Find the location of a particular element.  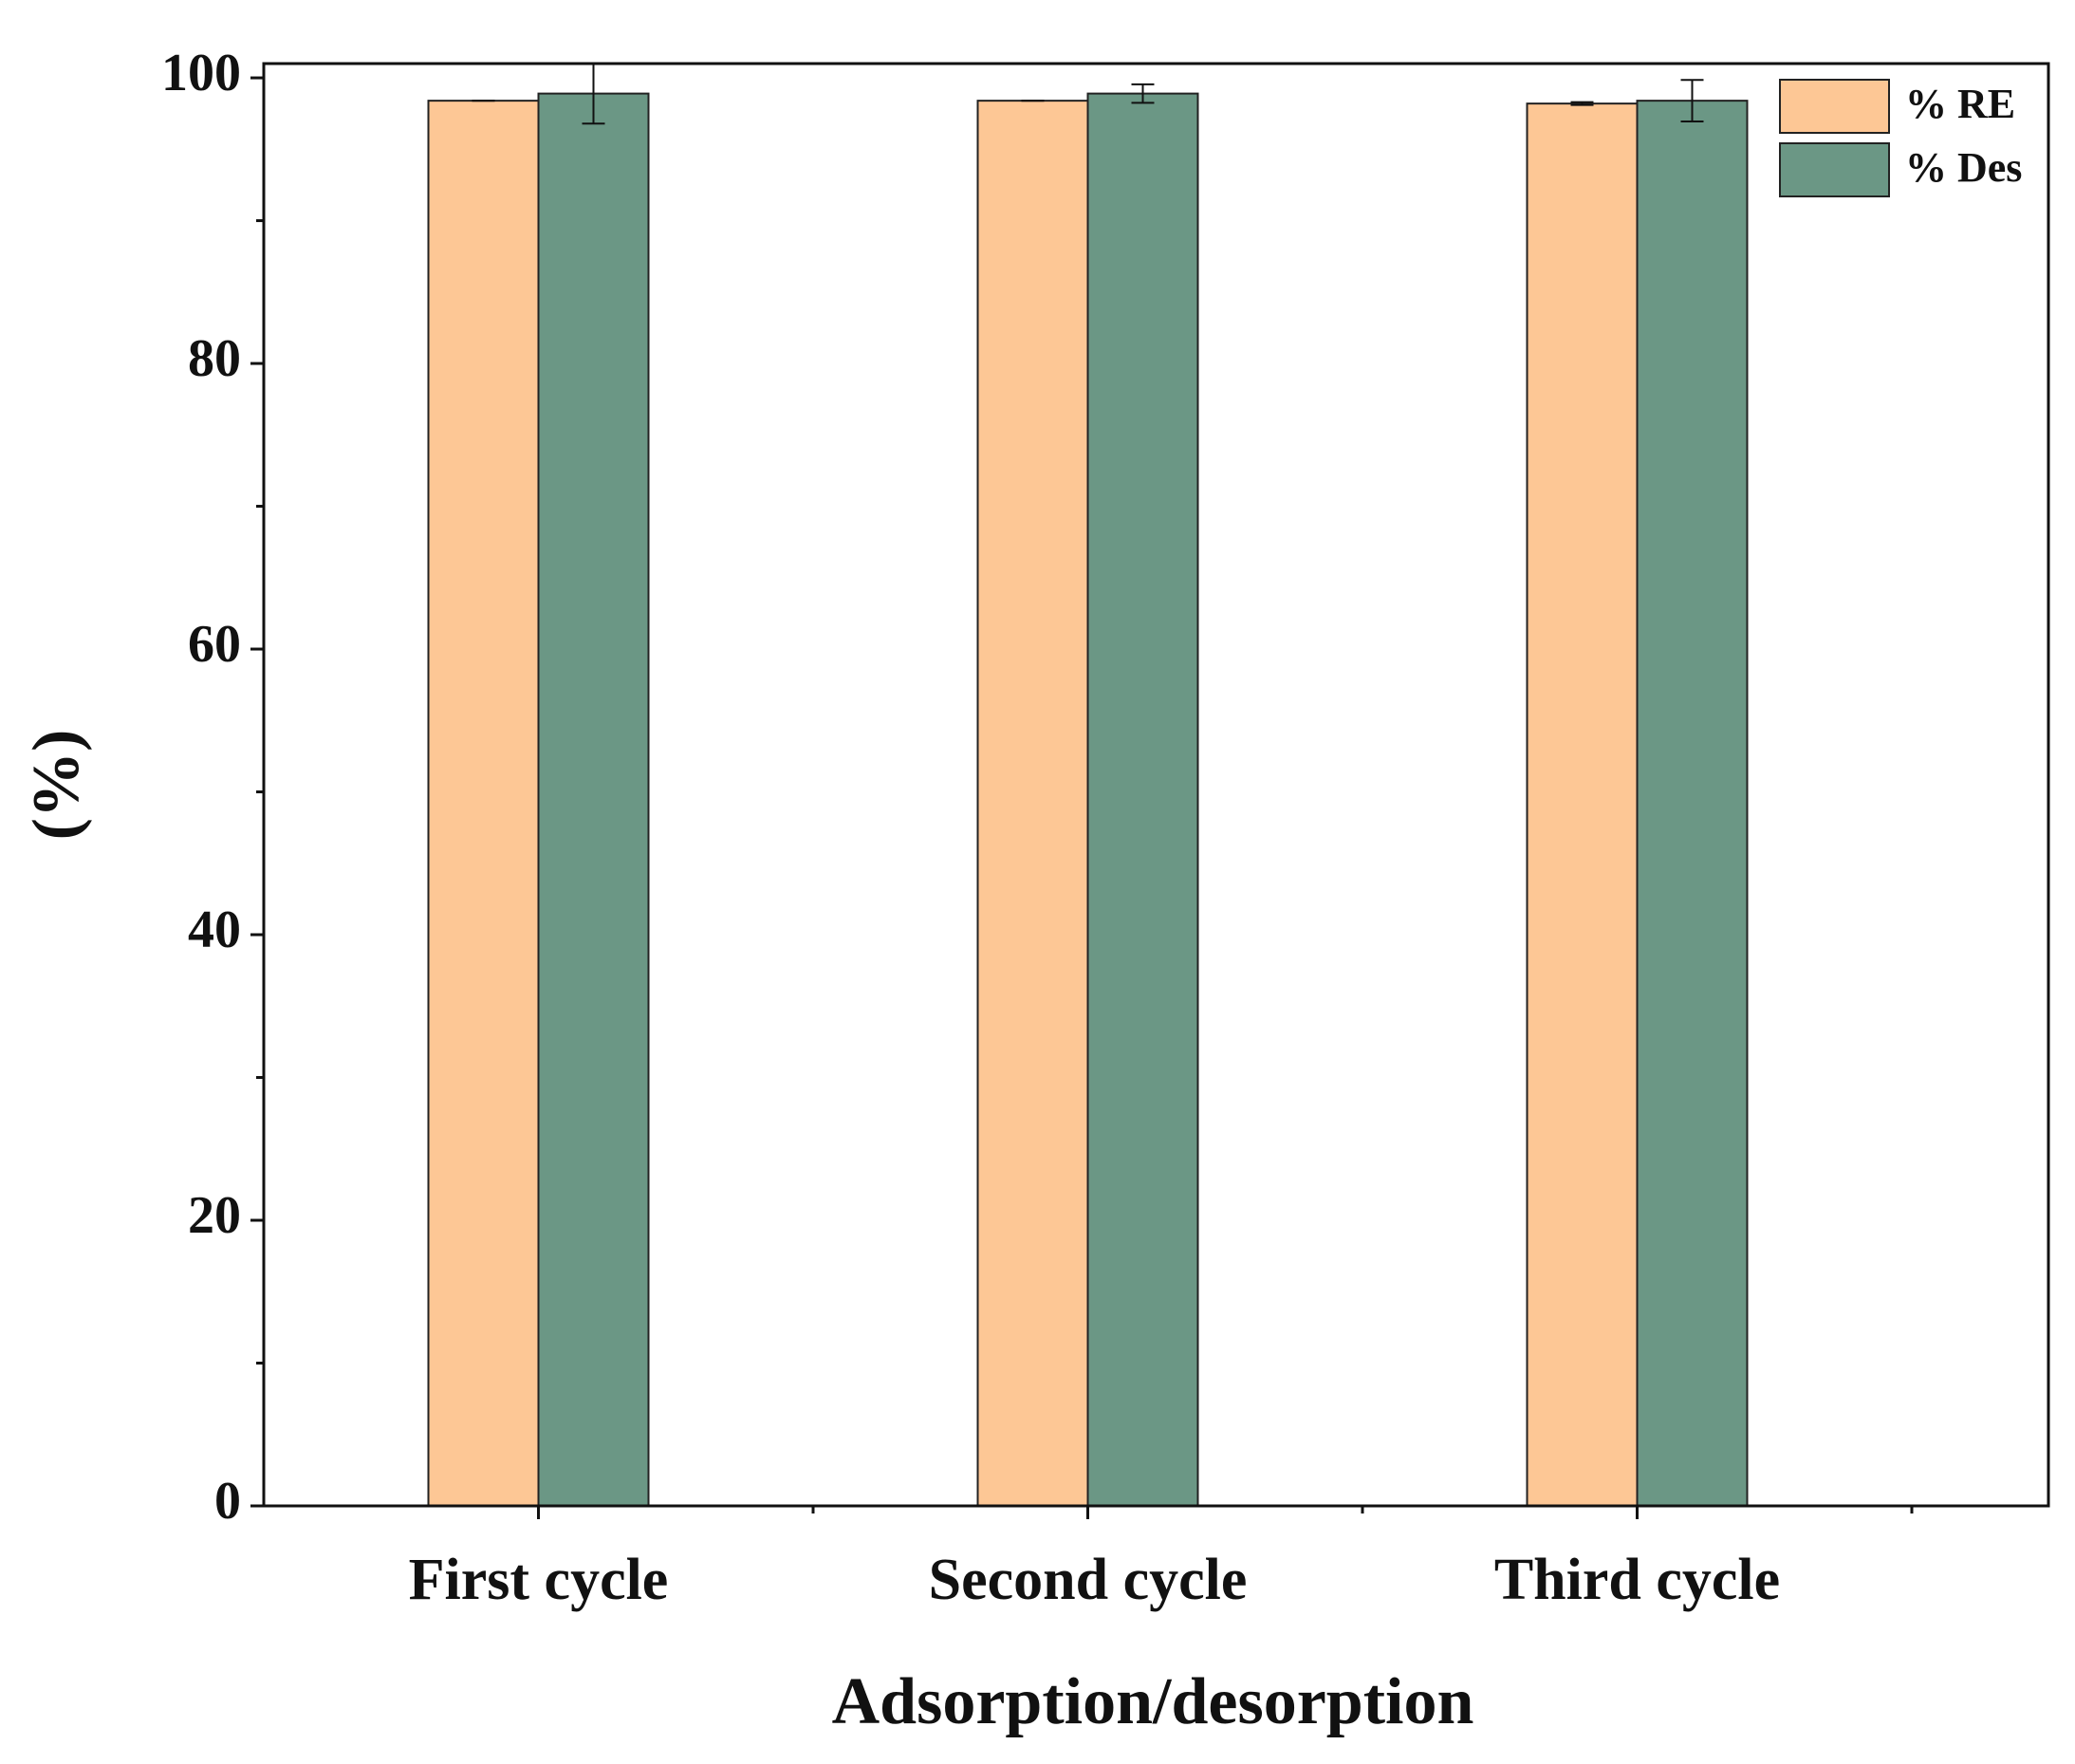

y-tick-label: 40 is located at coordinates (214, 930).